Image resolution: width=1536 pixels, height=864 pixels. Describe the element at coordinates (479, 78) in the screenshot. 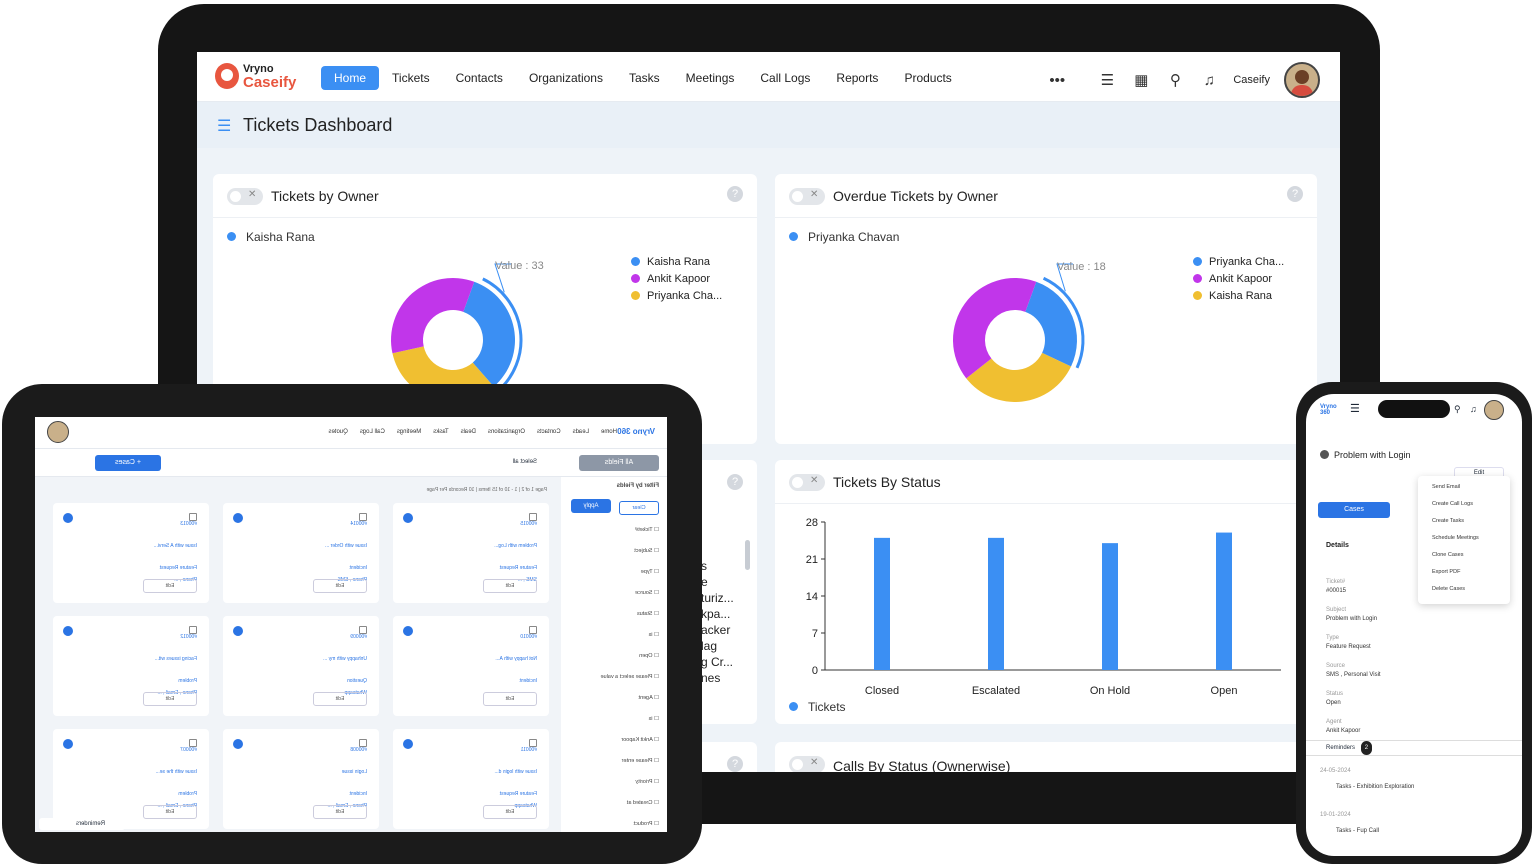

I see `nav-contacts: Contacts` at that location.